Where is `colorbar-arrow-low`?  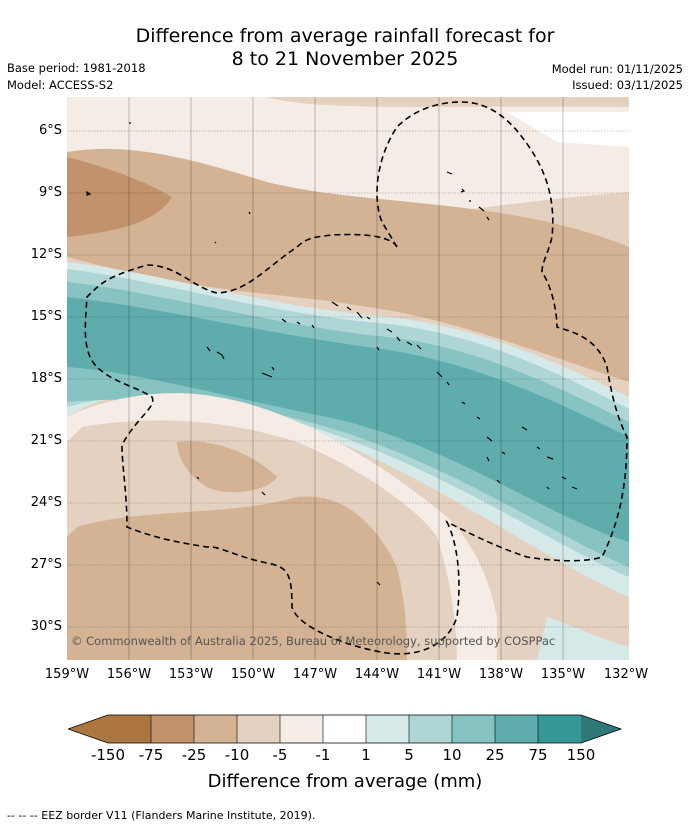
colorbar-arrow-low is located at coordinates (88, 729).